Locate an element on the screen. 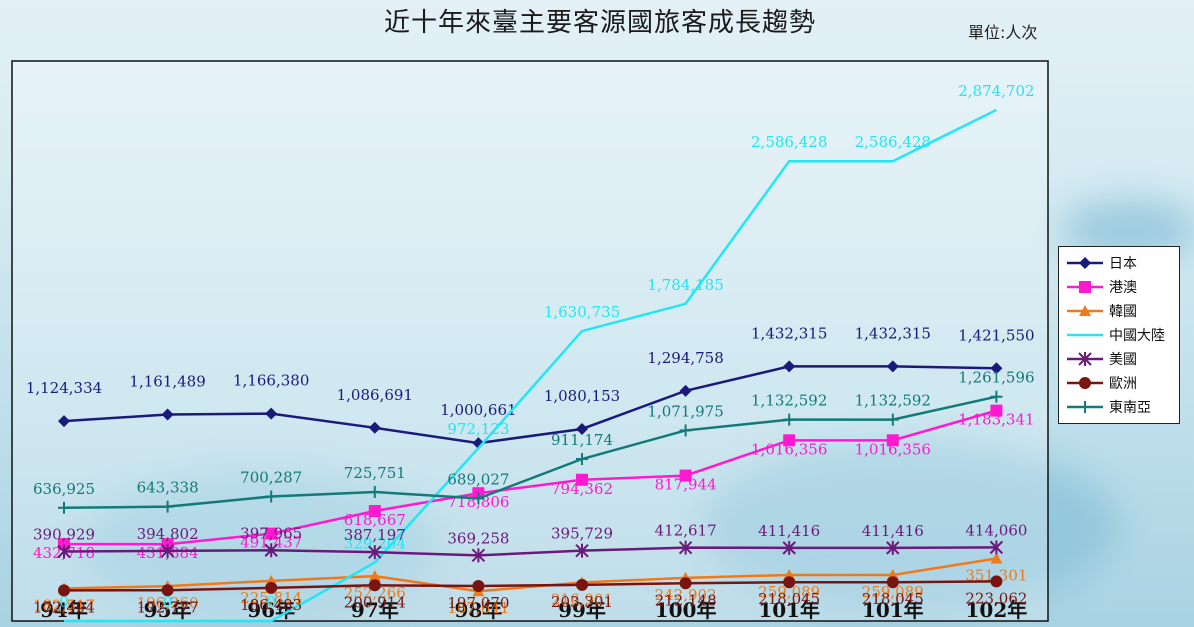 The height and width of the screenshot is (627, 1194). data-label: 200,914 is located at coordinates (375, 602).